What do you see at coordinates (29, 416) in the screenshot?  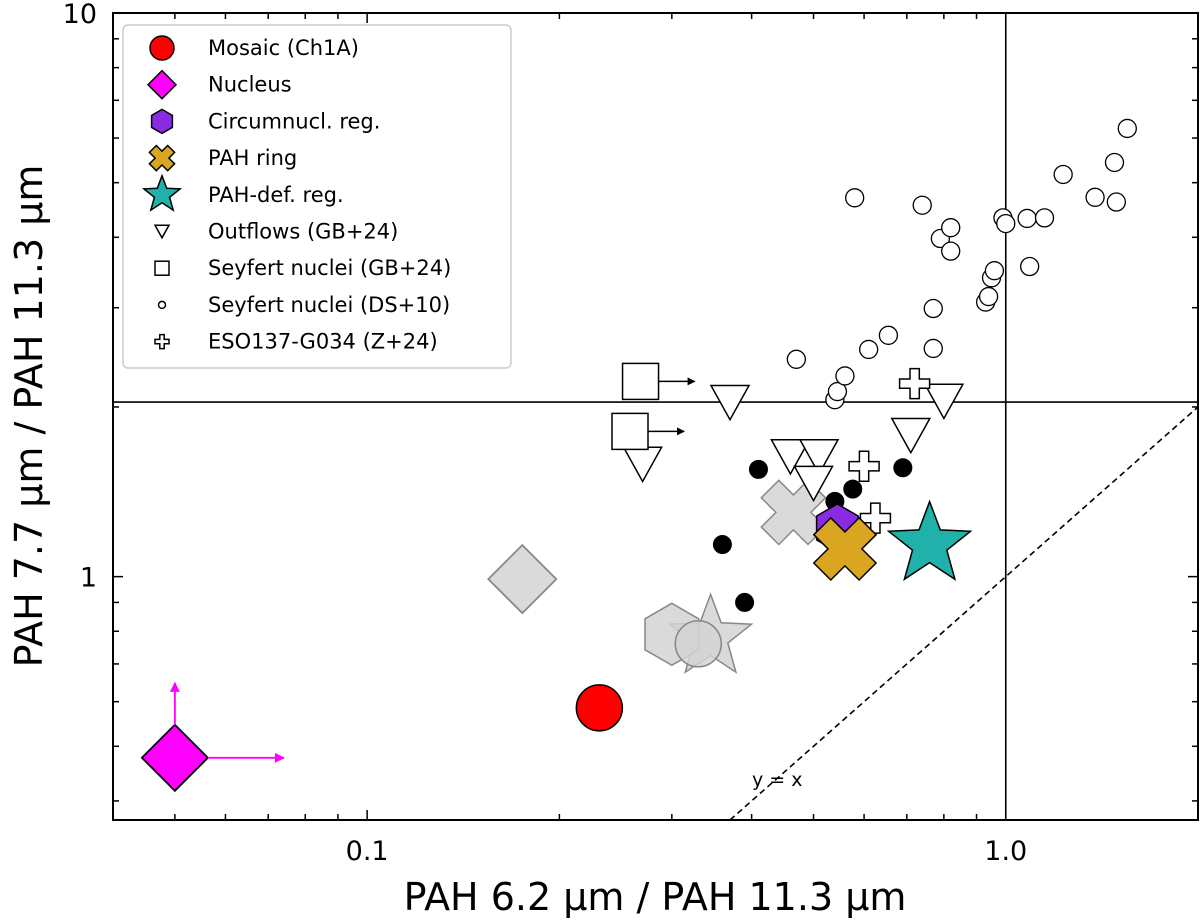 I see `y-axis-title: PAH 7.7 μm / PAH 11.3 μm` at bounding box center [29, 416].